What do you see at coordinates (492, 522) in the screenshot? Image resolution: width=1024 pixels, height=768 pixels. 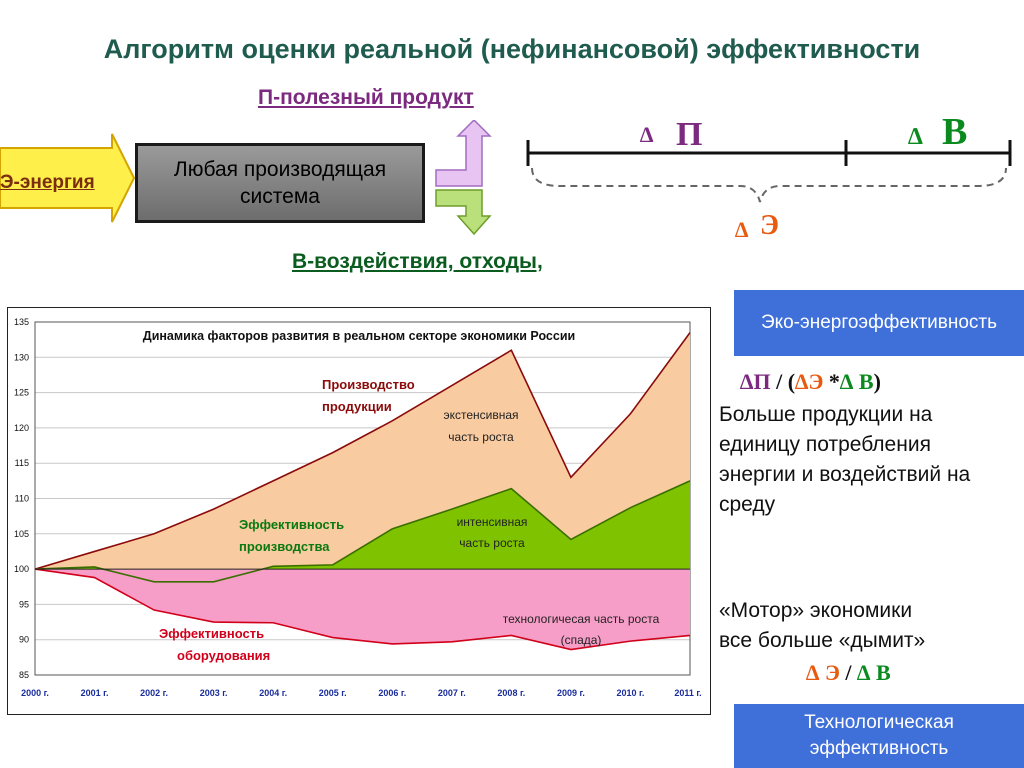 I see `annotation-intensive: интенсивная` at bounding box center [492, 522].